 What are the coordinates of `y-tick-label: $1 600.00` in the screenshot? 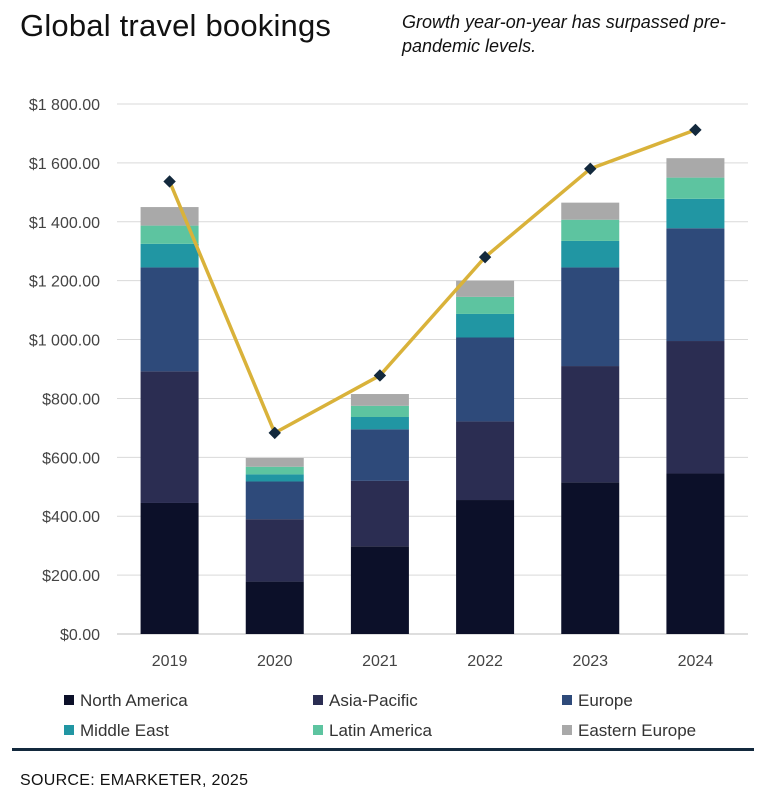 It's located at (64, 164).